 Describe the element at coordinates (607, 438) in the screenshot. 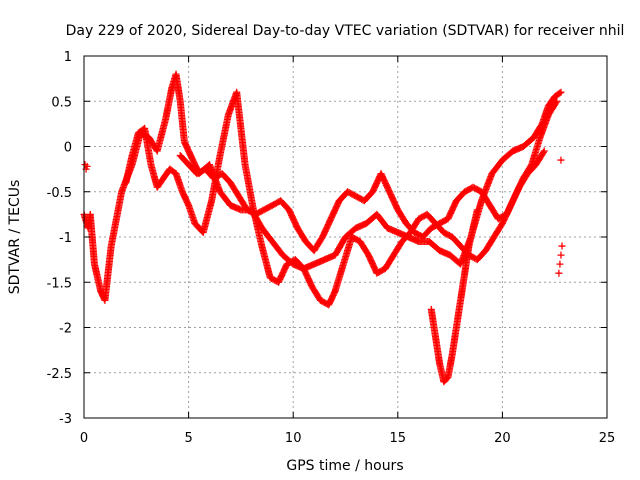

I see `x-tick-label: 25` at that location.